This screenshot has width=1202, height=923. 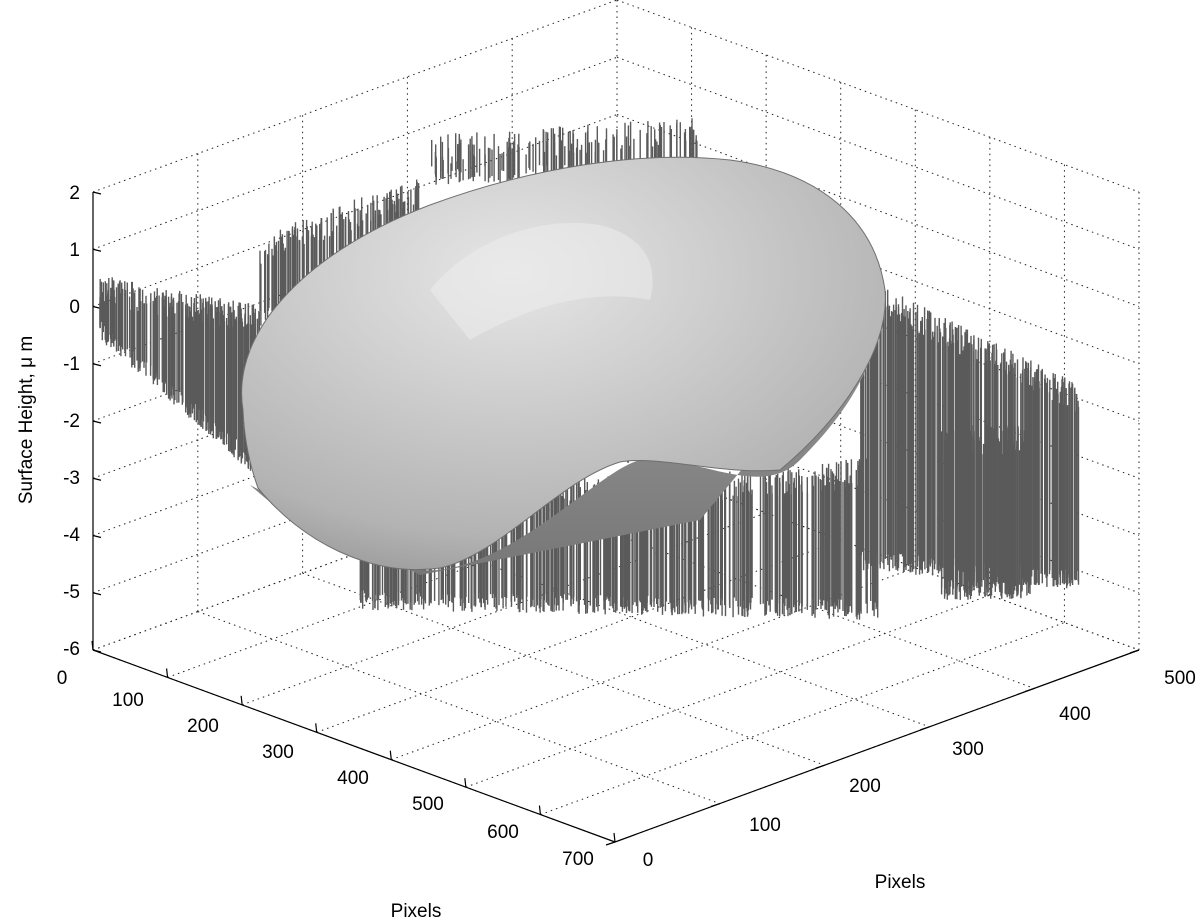 What do you see at coordinates (62, 678) in the screenshot?
I see `x-tick-label: 0` at bounding box center [62, 678].